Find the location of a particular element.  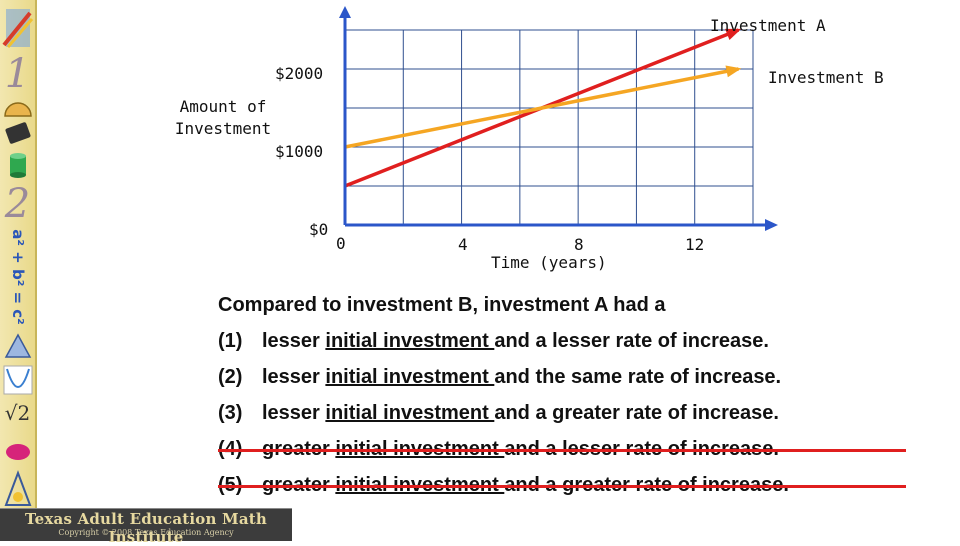

x-tick-label: 4 is located at coordinates (463, 244).